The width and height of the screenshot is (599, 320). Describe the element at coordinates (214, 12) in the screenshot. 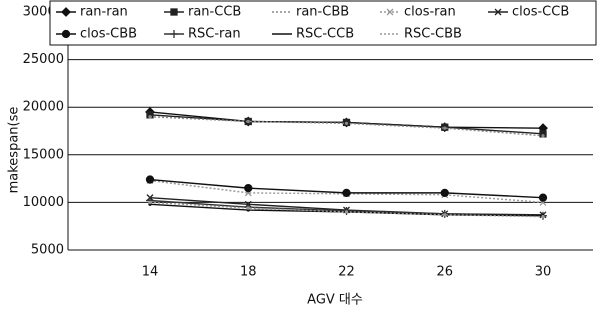

I see `legend-label: ran-CCB` at that location.